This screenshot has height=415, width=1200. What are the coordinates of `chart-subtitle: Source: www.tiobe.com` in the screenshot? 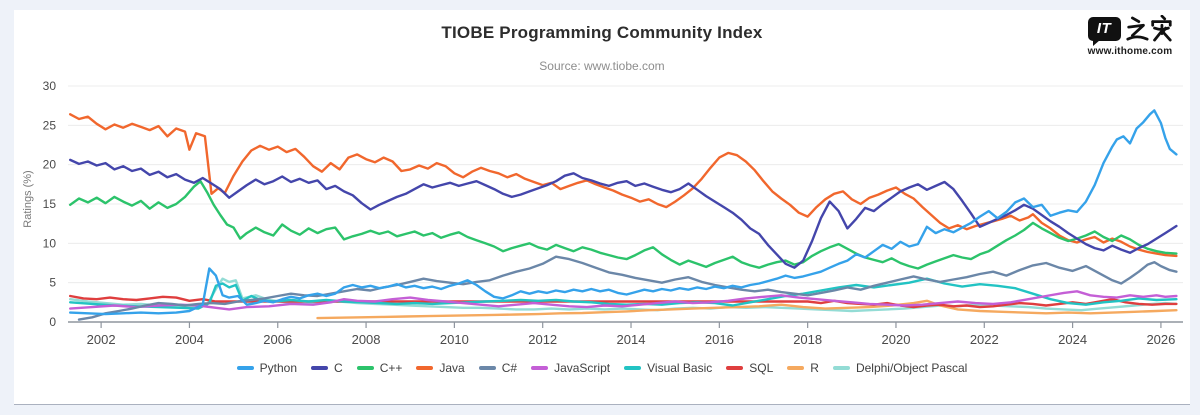 It's located at (602, 66).